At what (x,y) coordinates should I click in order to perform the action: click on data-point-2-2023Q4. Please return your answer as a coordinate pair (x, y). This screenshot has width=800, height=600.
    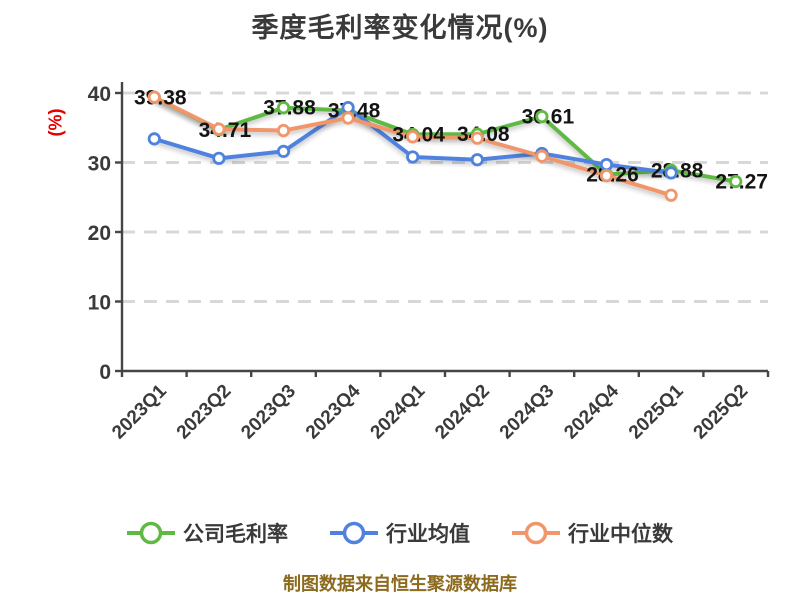
    Looking at the image, I should click on (348, 118).